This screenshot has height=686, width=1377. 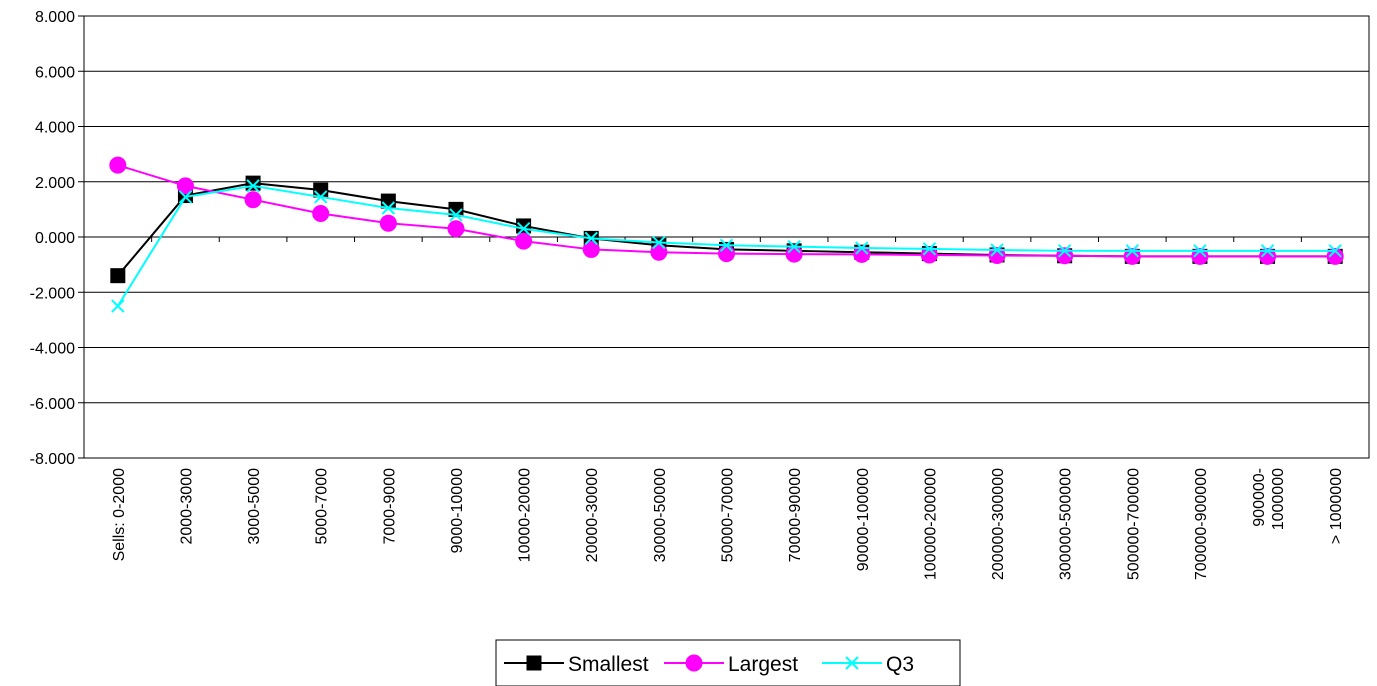 I want to click on svg-text: 700000-900000, so click(x=1201, y=524).